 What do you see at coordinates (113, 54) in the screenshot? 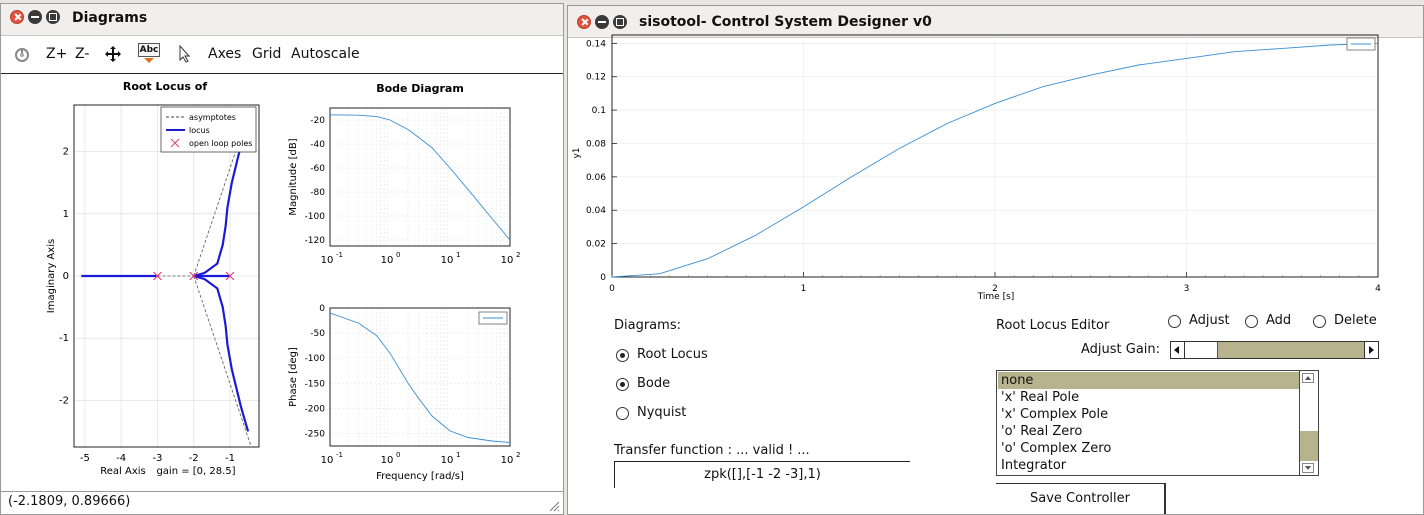
I see `pan-icon` at bounding box center [113, 54].